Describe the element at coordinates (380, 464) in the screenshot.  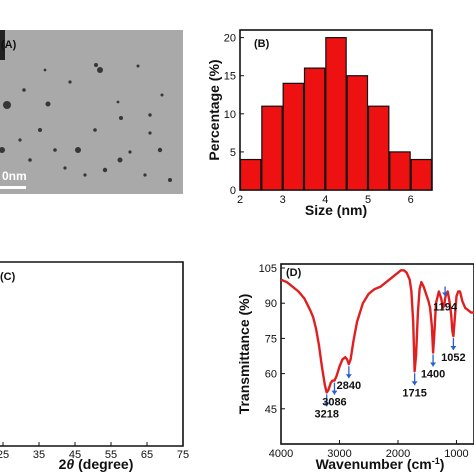
I see `ftir-x-label: Wavenumber (cm-1)` at that location.